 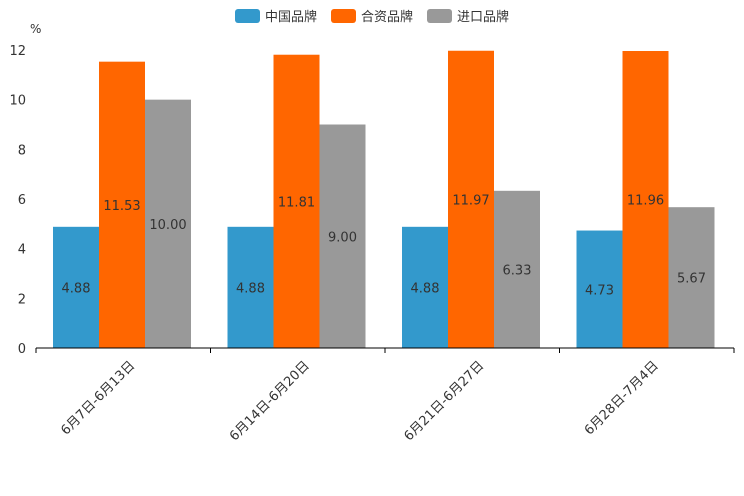 I want to click on bar-data-label: 4.73, so click(x=599, y=290).